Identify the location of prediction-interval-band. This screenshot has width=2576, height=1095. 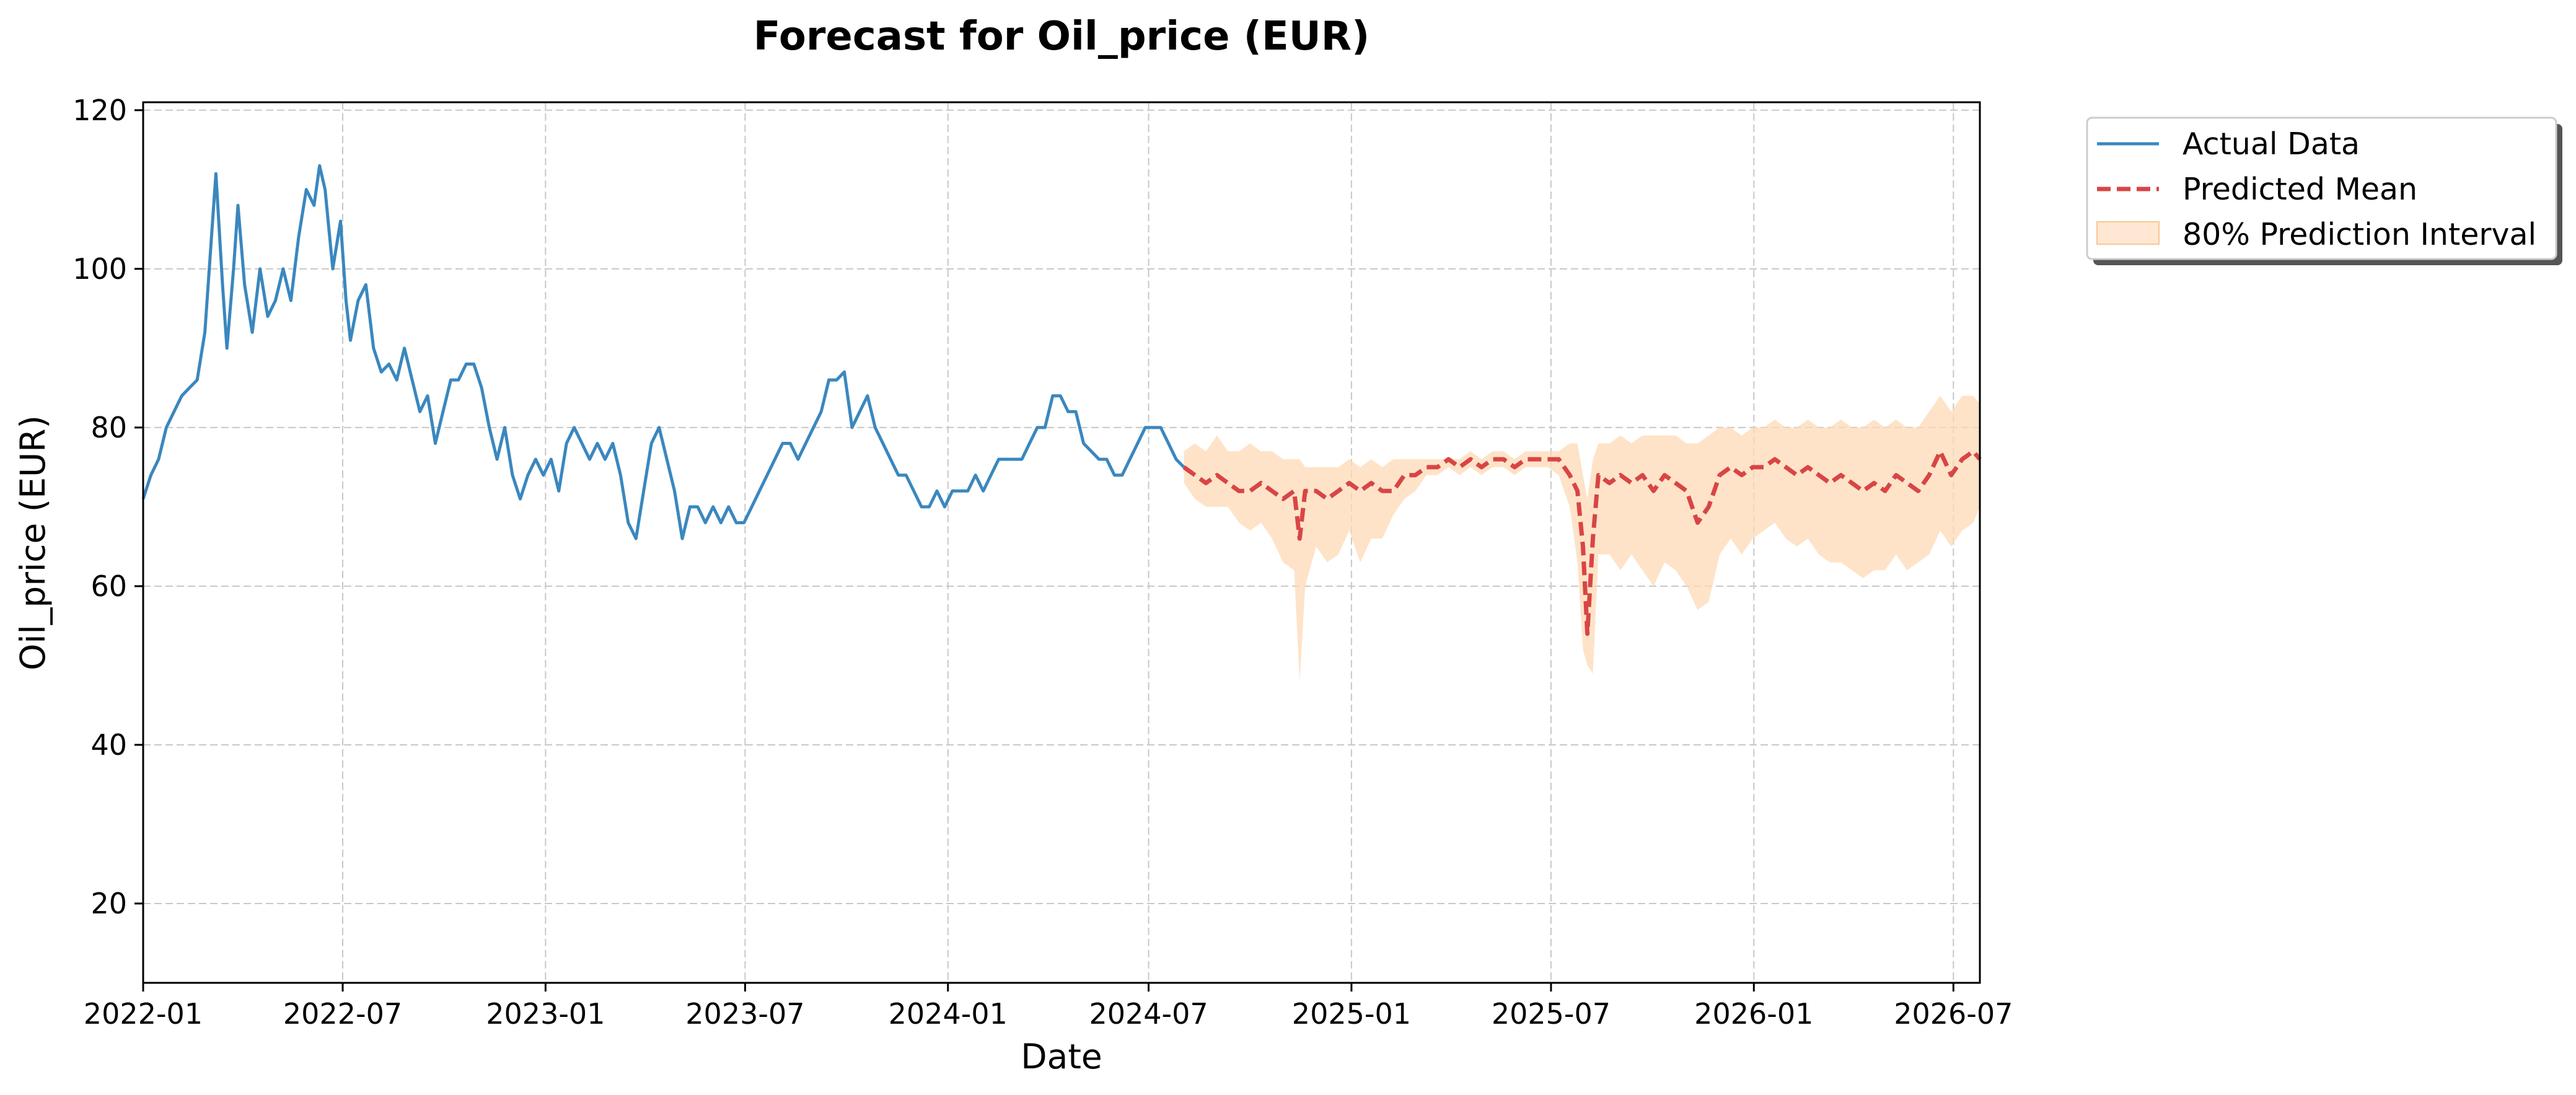
(1582, 538).